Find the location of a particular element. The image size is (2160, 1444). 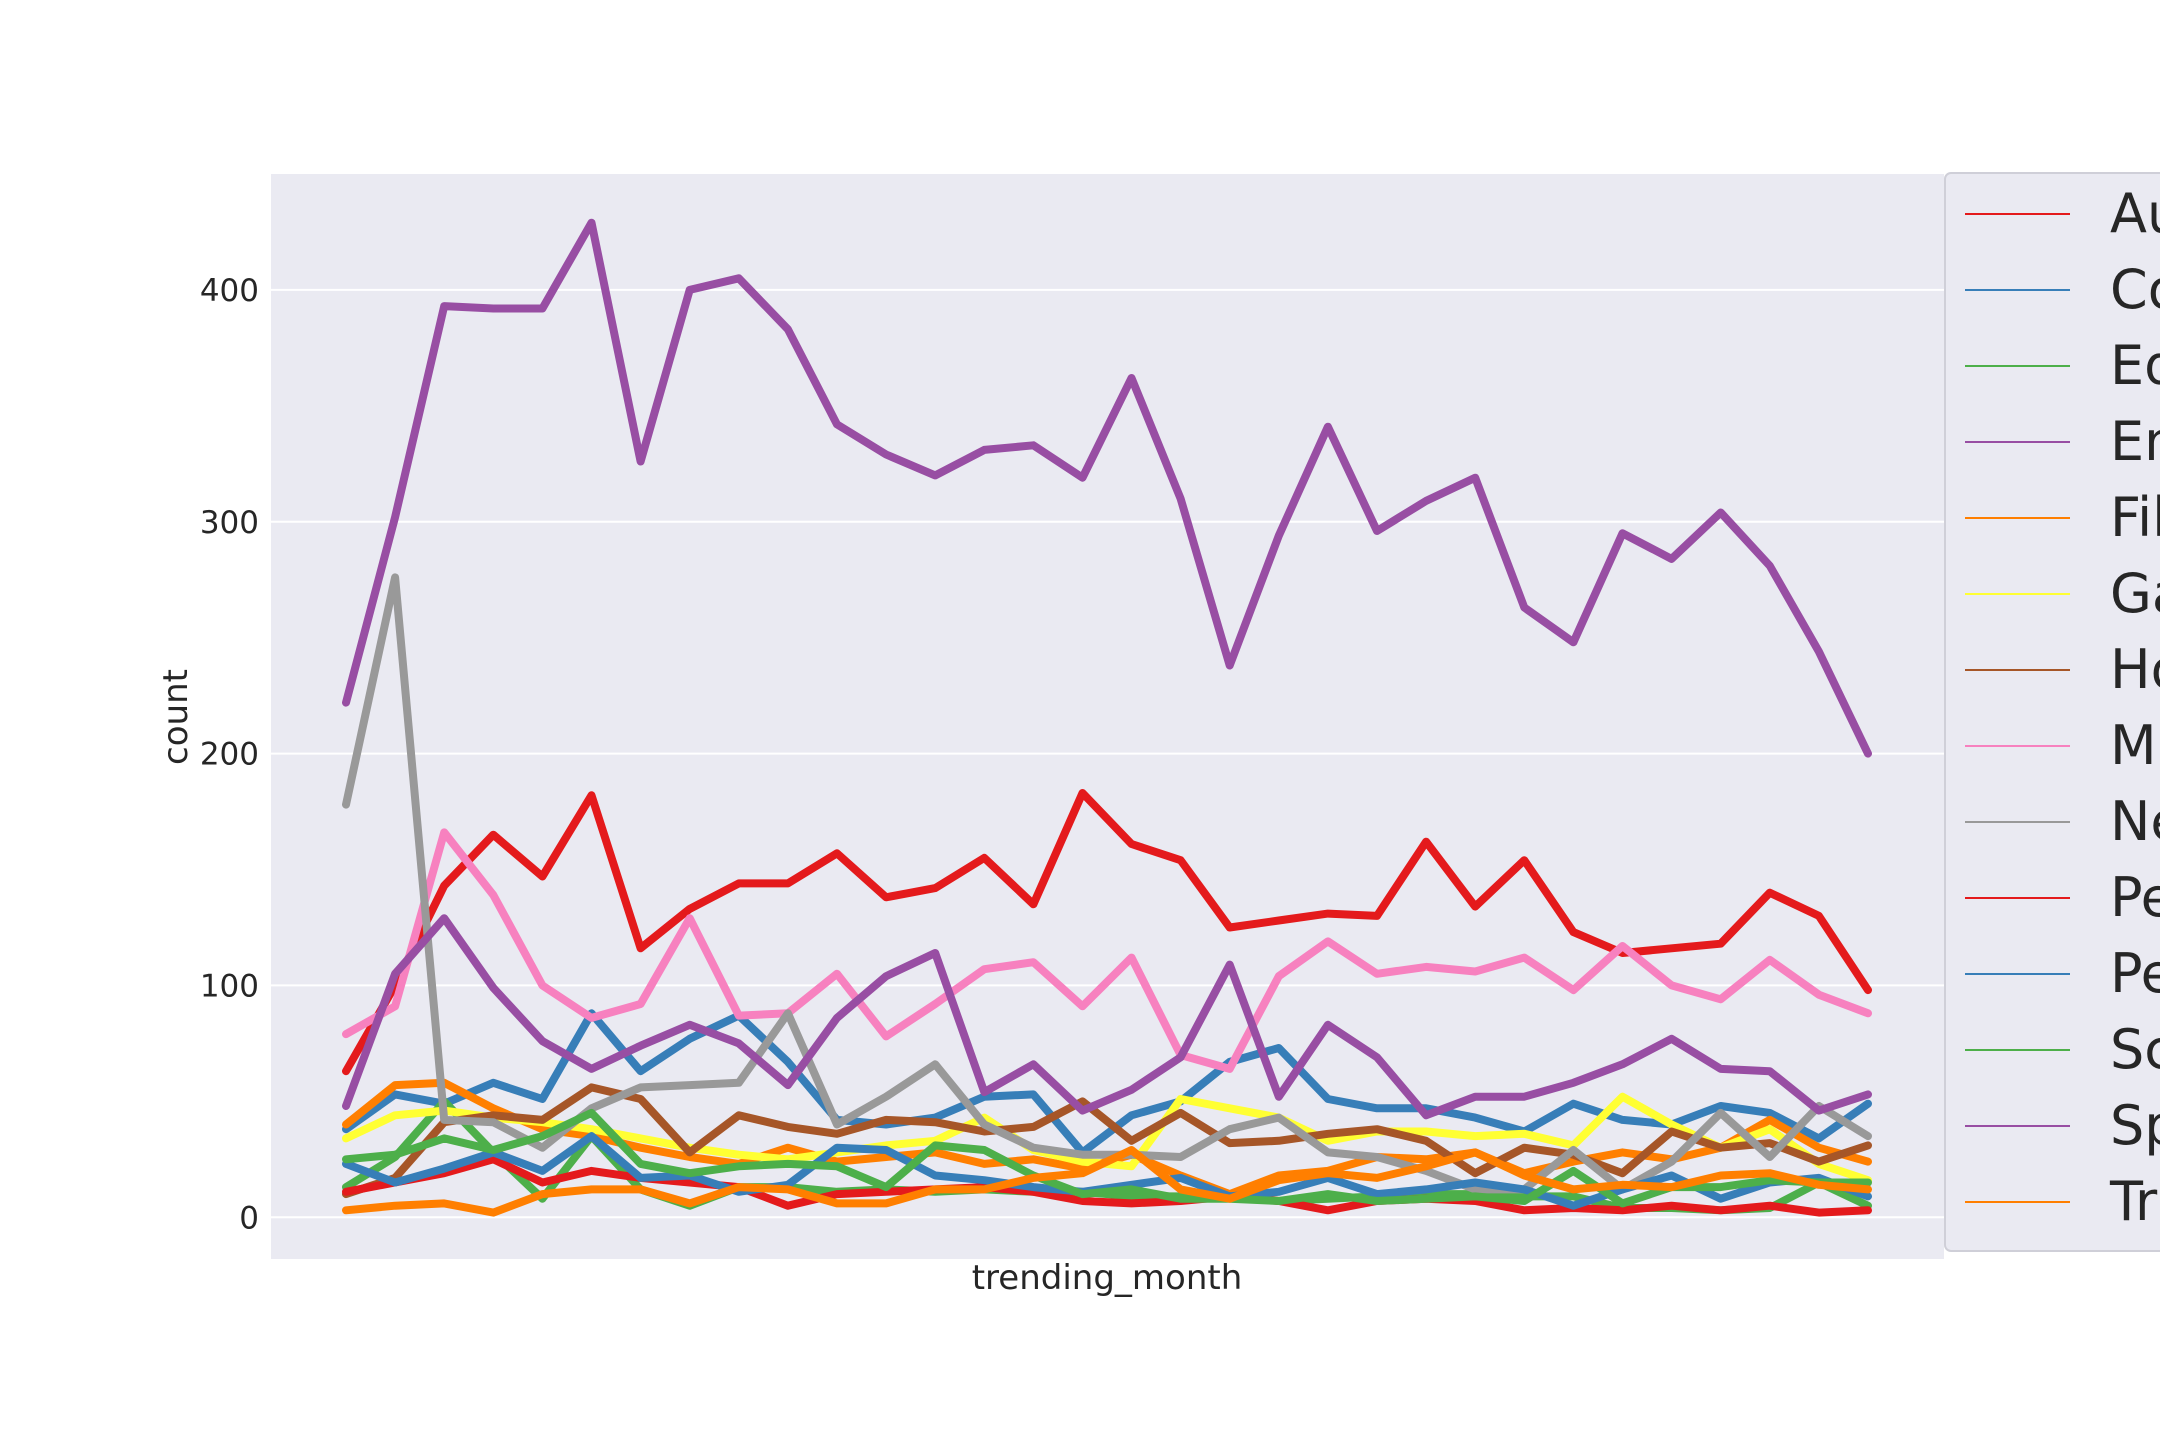

legend-label-13: Tr is located at coordinates (2133, 1201).